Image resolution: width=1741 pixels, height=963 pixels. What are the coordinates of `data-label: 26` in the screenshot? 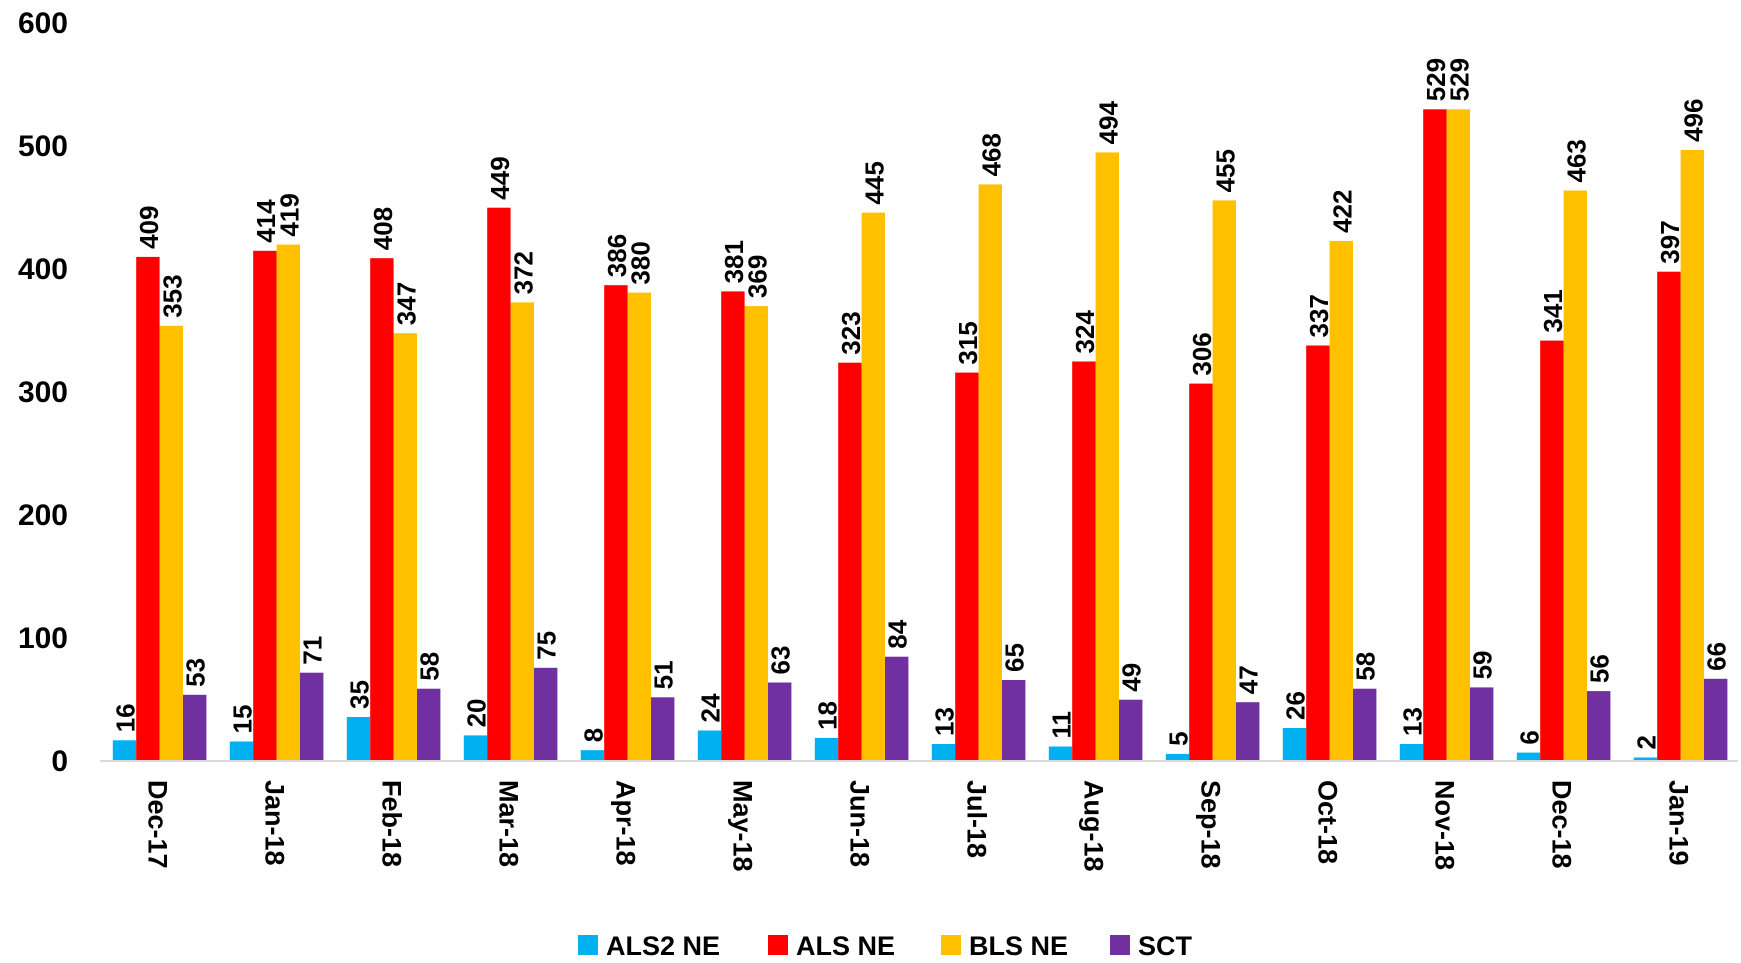 It's located at (1296, 705).